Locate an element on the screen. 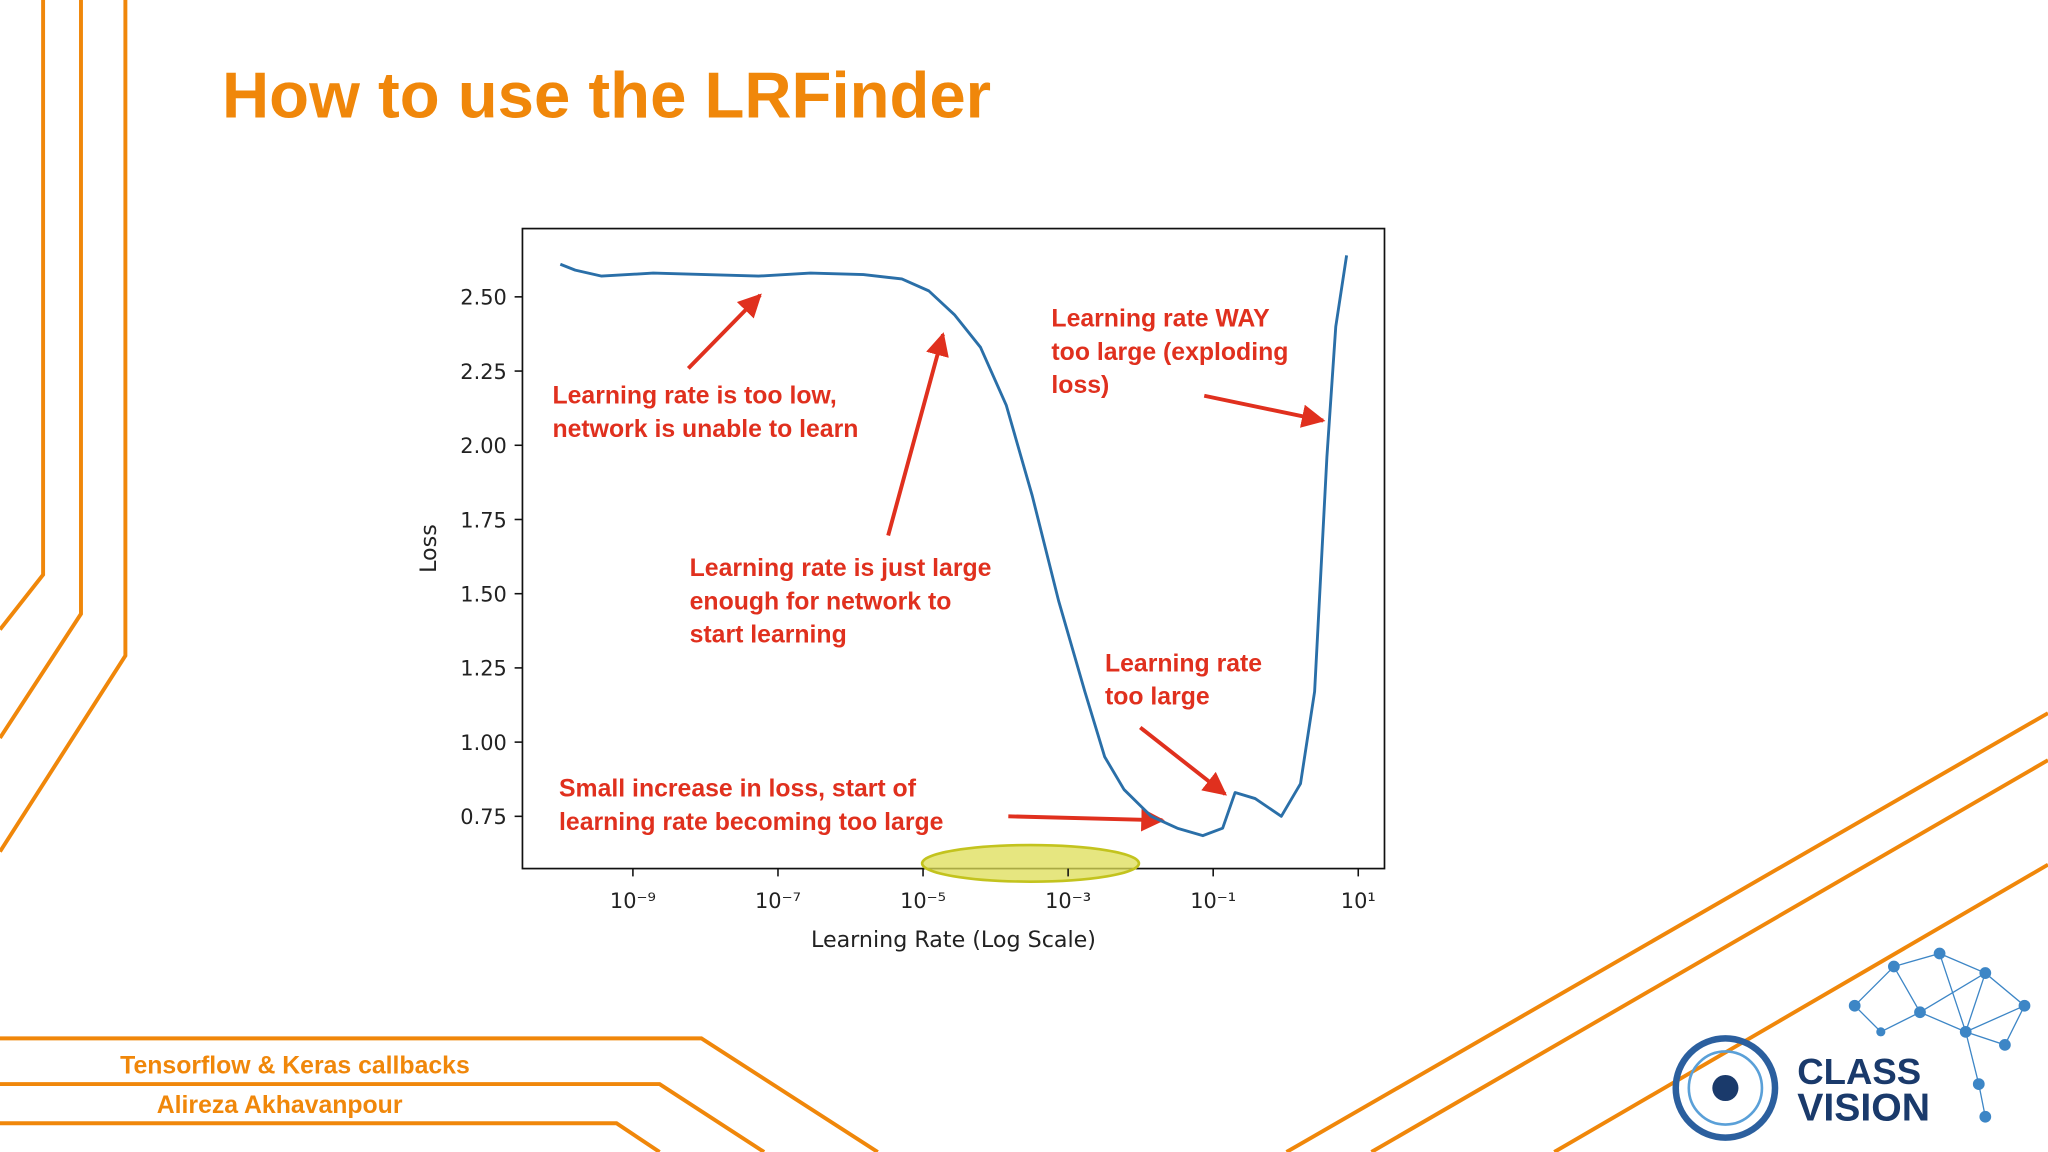  y-tick-label: 1.75 is located at coordinates (483, 520).